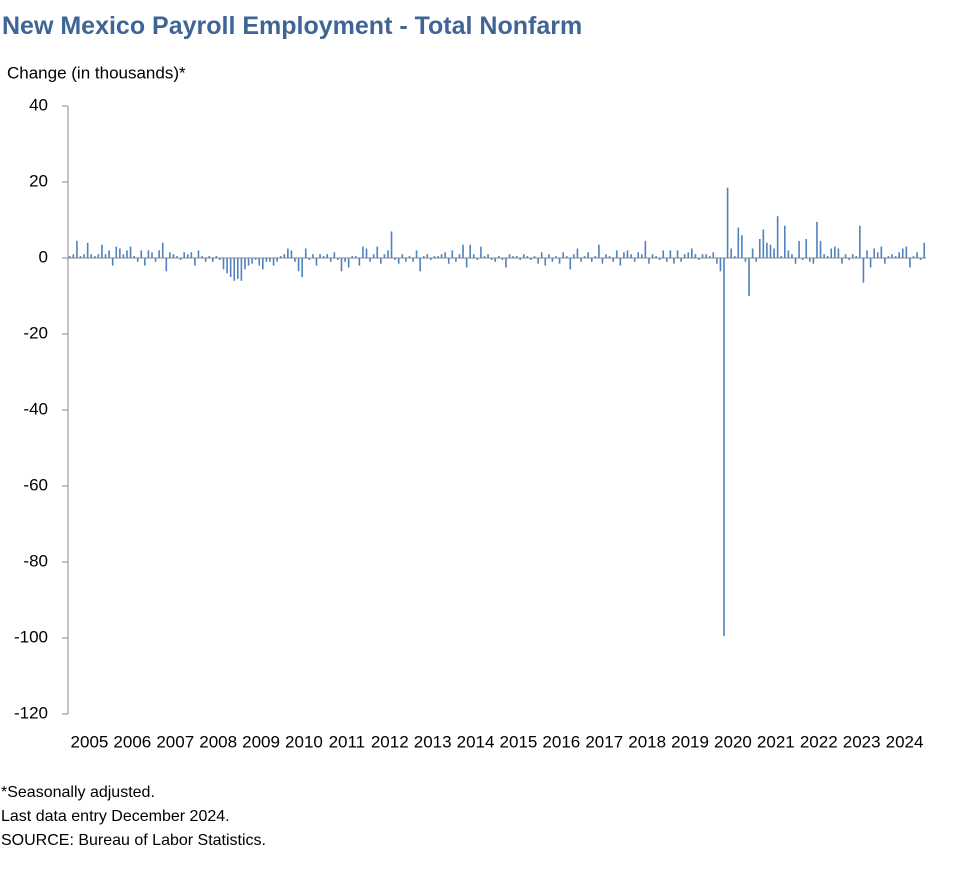 The image size is (979, 877). I want to click on y-axis-label: Change (in thousands)*, so click(96, 72).